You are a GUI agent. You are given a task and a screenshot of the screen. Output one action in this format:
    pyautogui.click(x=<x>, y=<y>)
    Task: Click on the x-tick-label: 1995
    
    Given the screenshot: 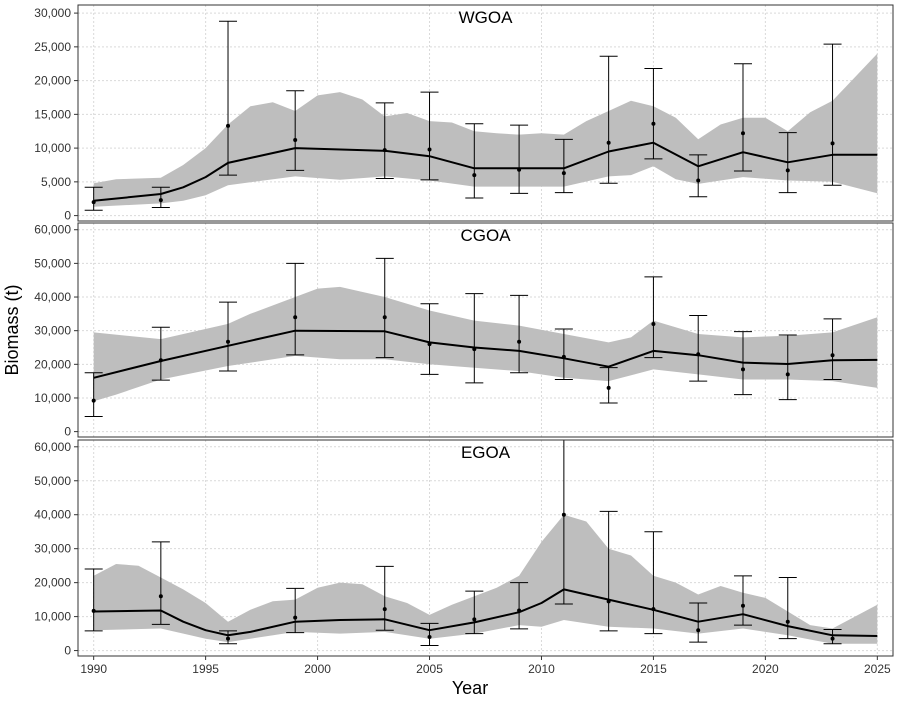 What is the action you would take?
    pyautogui.click(x=205, y=669)
    